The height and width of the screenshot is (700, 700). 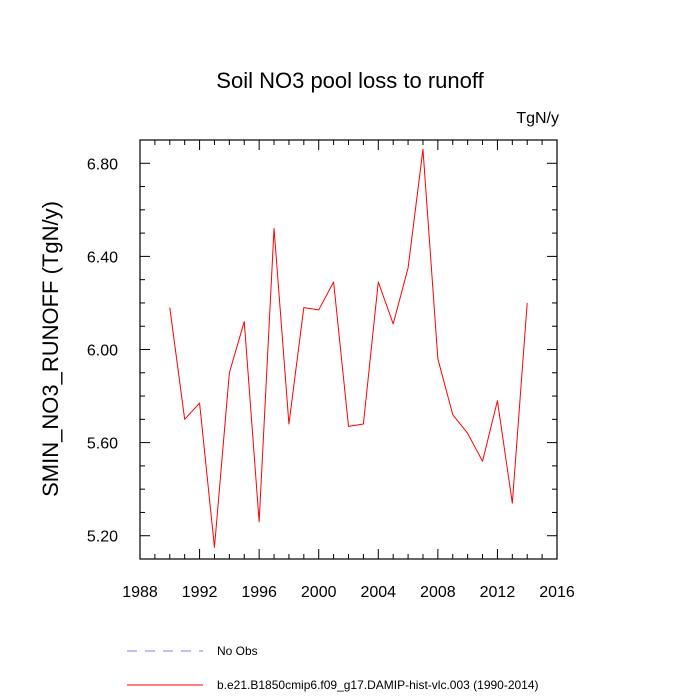 What do you see at coordinates (378, 592) in the screenshot?
I see `x-tick-label: 2004` at bounding box center [378, 592].